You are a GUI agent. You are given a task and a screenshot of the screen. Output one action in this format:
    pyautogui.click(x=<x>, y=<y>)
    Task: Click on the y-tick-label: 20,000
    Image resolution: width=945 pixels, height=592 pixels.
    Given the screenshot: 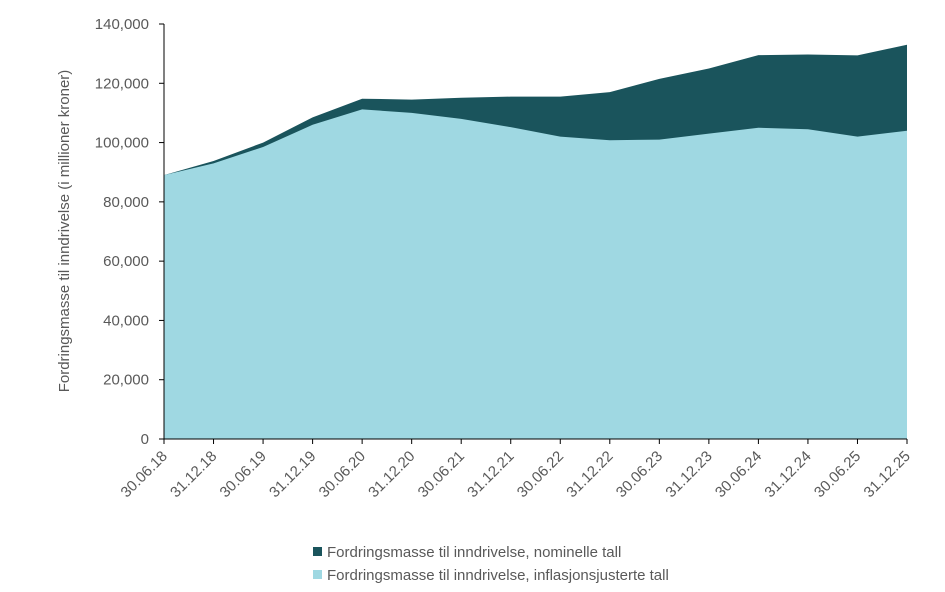 What is the action you would take?
    pyautogui.click(x=126, y=380)
    